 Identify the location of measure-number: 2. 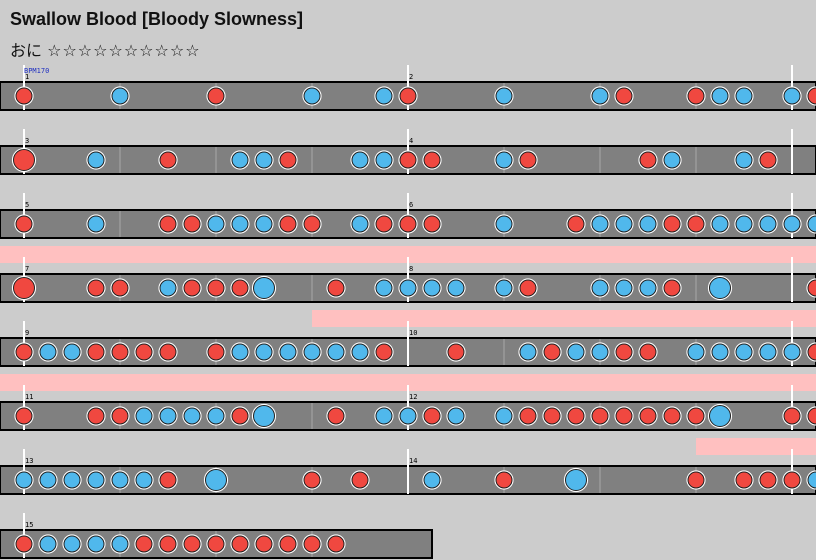
(411, 77).